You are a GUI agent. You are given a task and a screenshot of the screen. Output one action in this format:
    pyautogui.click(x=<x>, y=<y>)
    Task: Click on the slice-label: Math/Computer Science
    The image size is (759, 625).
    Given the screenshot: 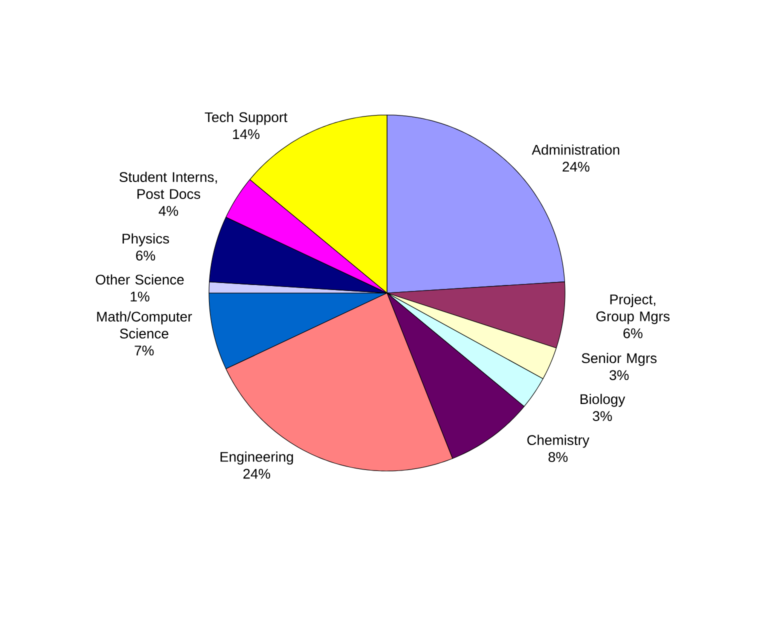 What is the action you would take?
    pyautogui.click(x=144, y=325)
    